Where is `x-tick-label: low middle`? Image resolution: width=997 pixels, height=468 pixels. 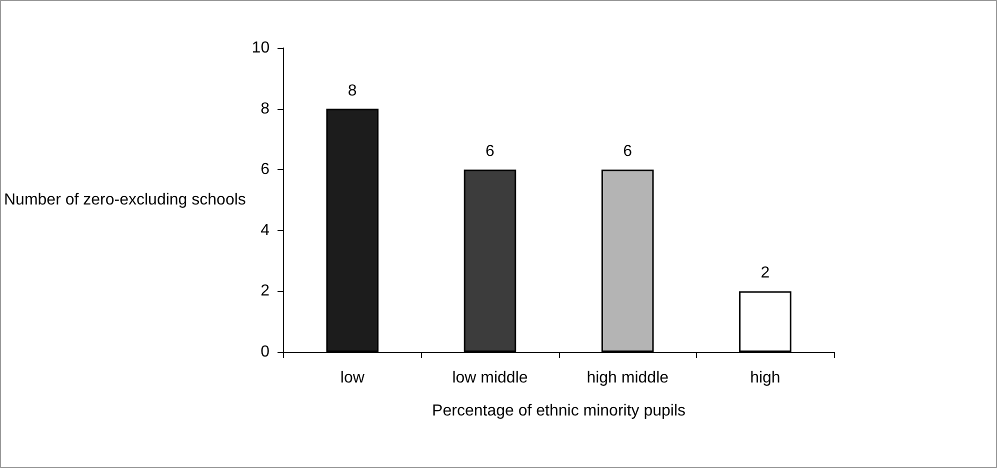
x-tick-label: low middle is located at coordinates (490, 378).